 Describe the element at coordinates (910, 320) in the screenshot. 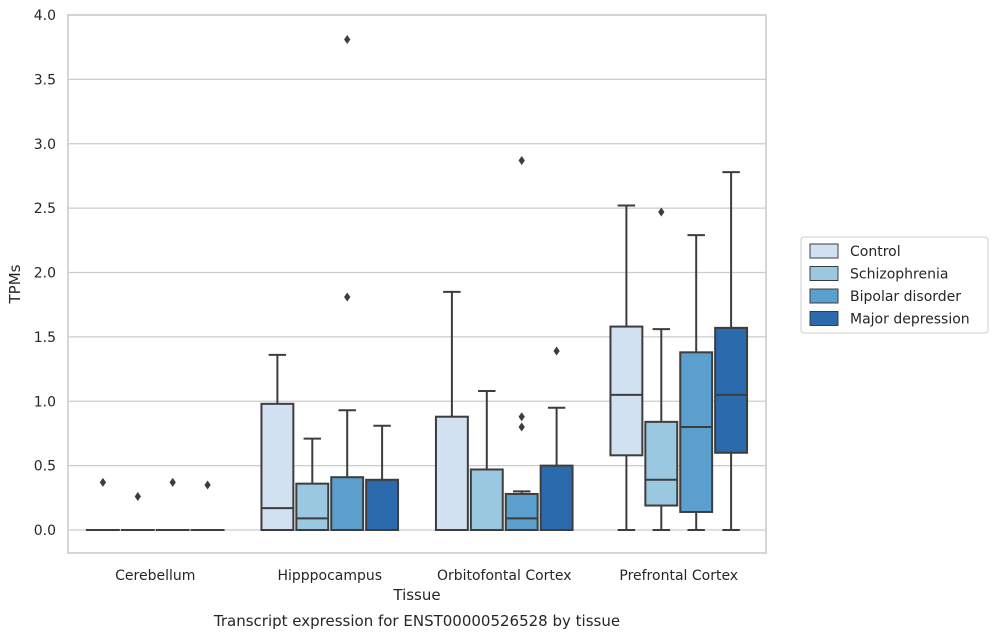

I see `legend-label: Major depression` at that location.